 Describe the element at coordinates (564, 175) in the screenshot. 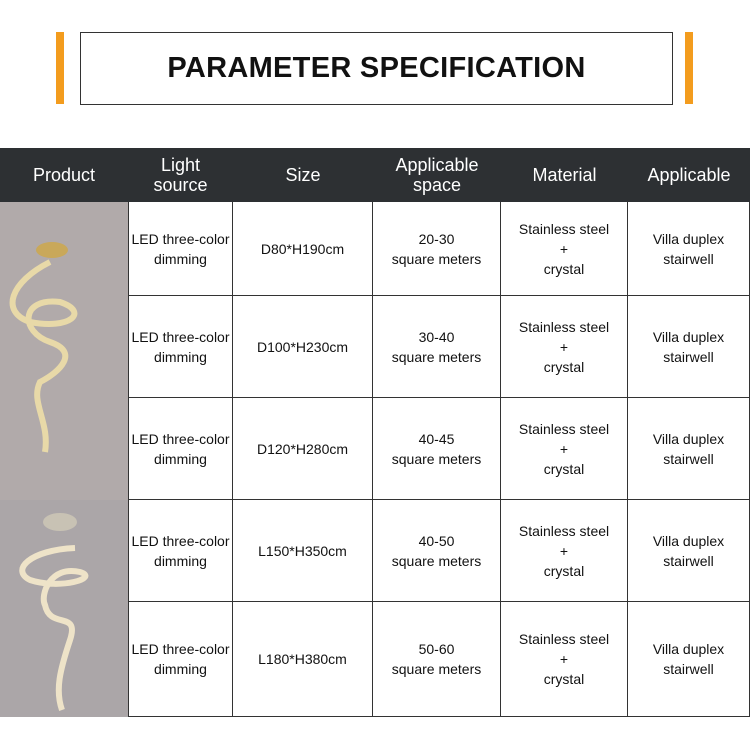

I see `header-cell: Material` at that location.